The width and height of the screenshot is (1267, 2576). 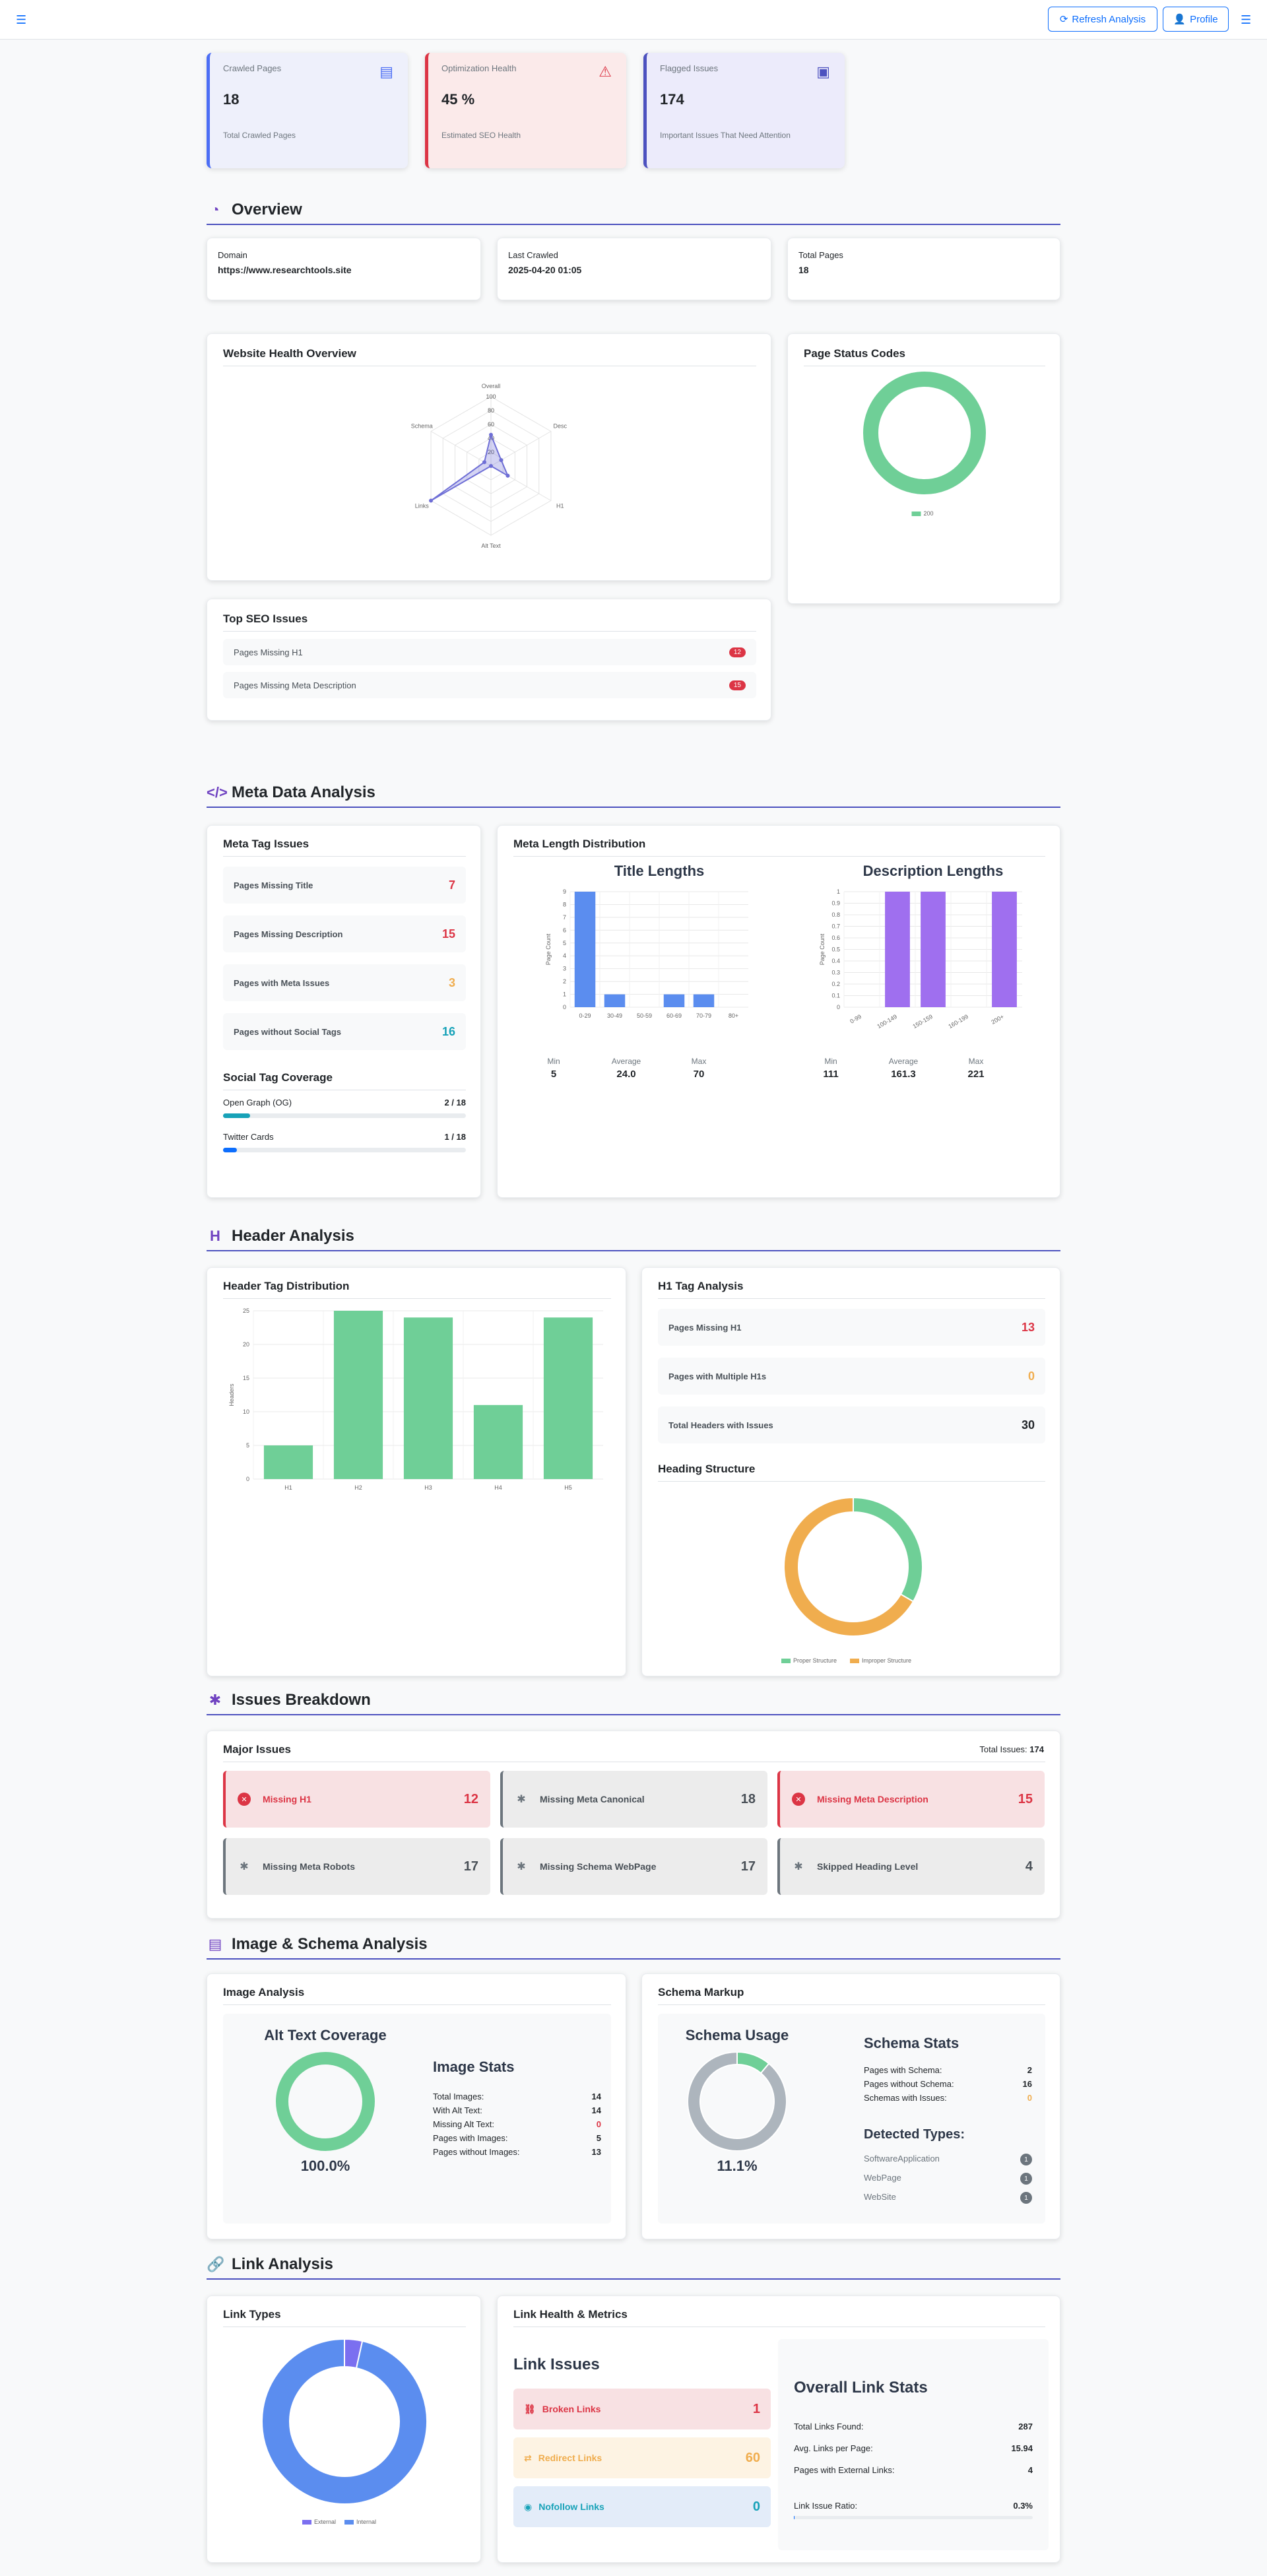 What do you see at coordinates (21, 19) in the screenshot?
I see `sidebar-toggle-icon: ☰` at bounding box center [21, 19].